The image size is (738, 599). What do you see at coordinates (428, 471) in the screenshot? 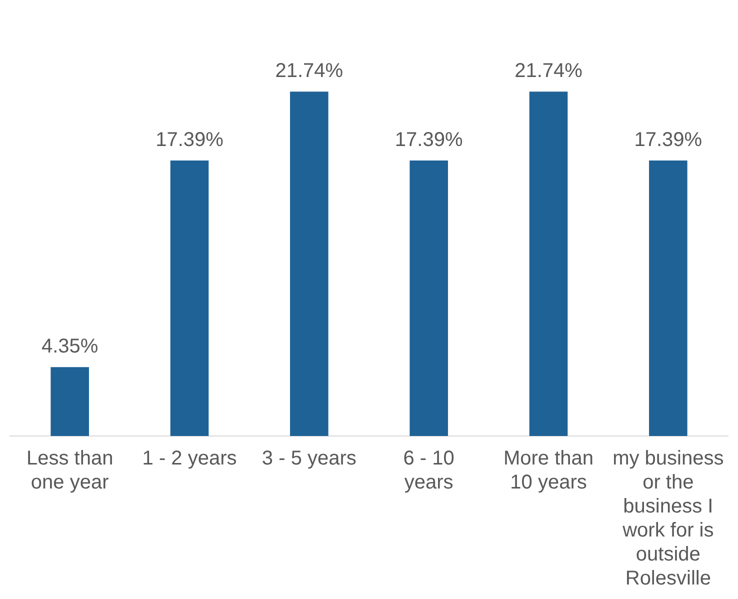
I see `x-tick-label: 6 - 10 years` at bounding box center [428, 471].